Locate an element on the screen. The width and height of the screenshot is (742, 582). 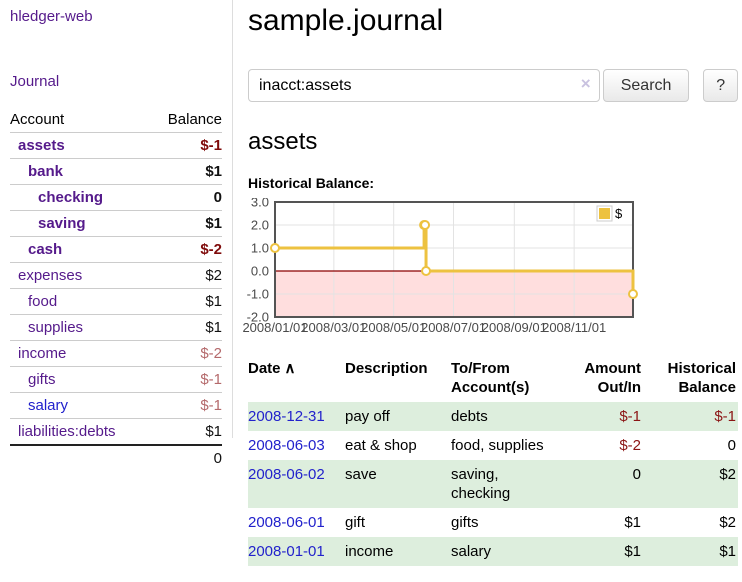
account-link-food: food is located at coordinates (43, 301).